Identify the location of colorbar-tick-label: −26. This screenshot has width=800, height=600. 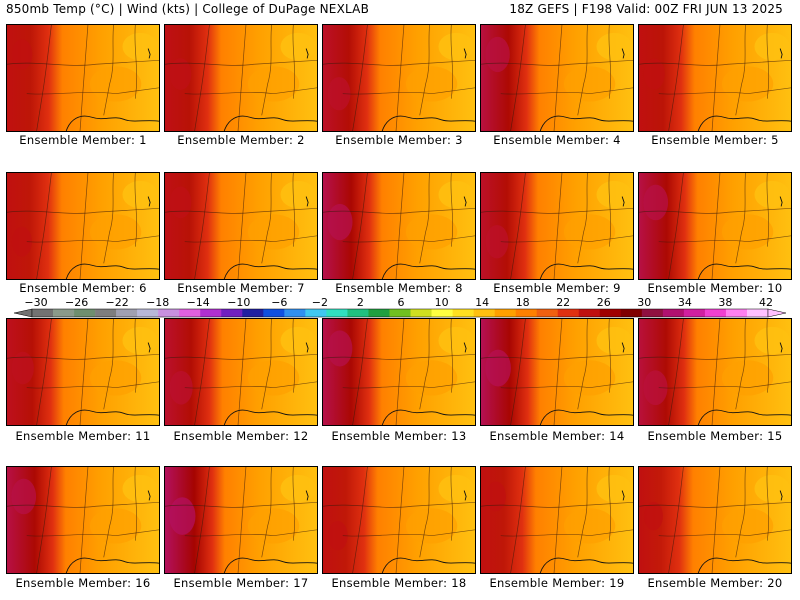
(76, 302).